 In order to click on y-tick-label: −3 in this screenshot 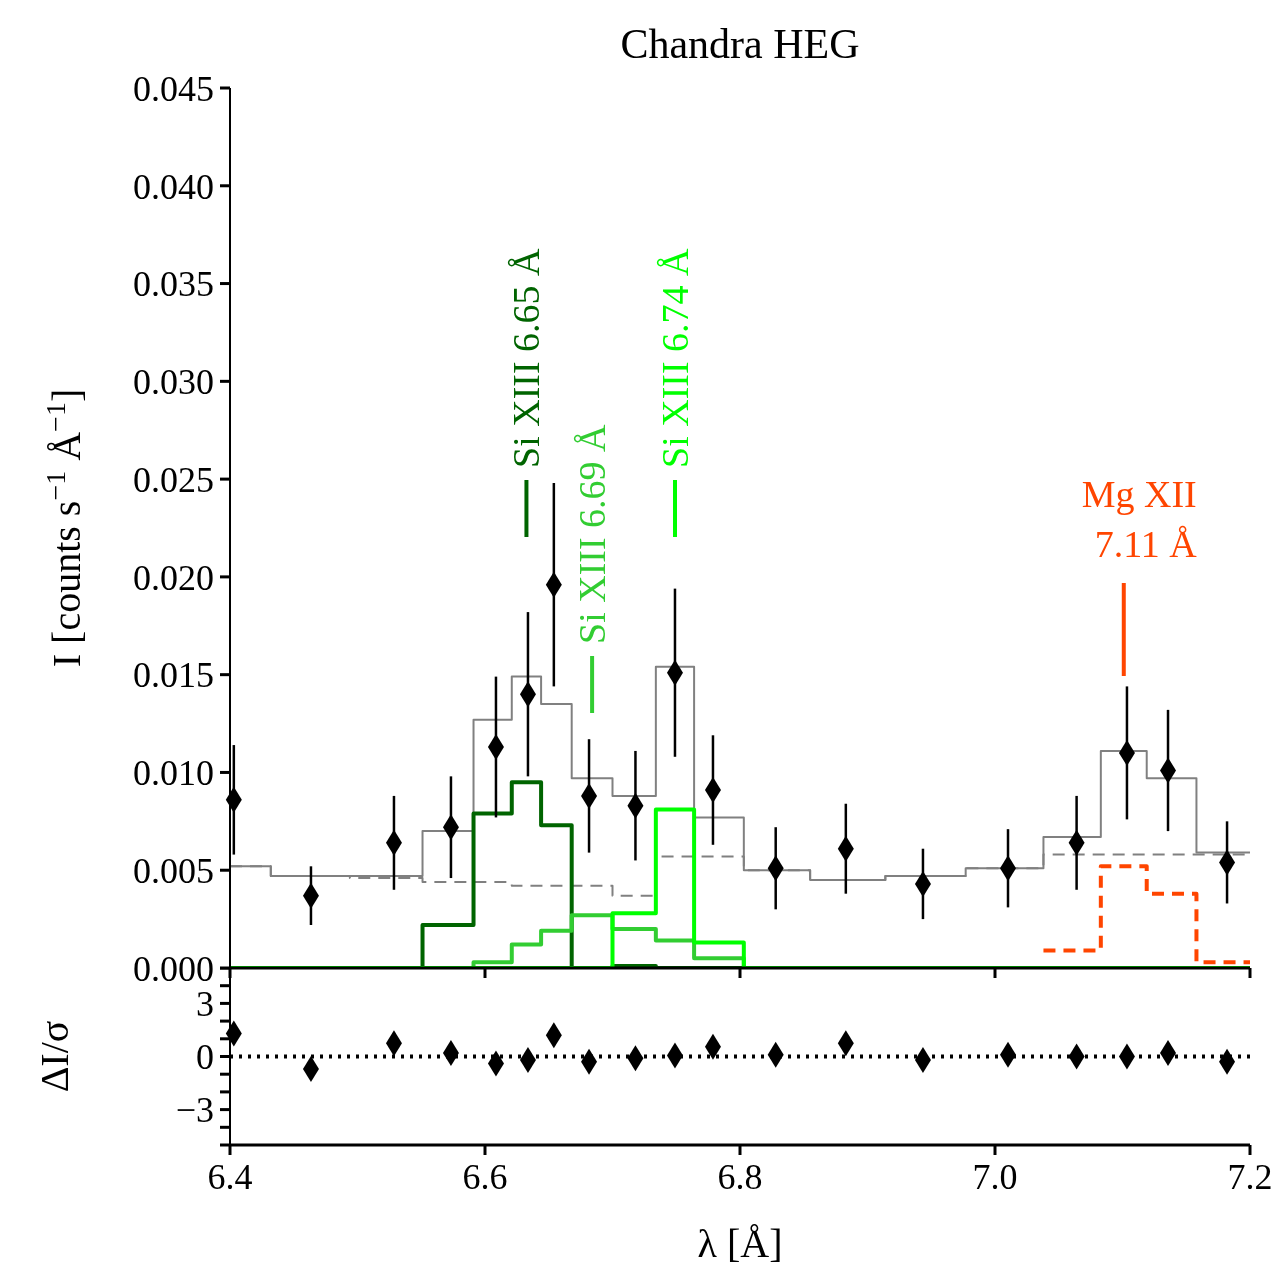, I will do `click(194, 1110)`.